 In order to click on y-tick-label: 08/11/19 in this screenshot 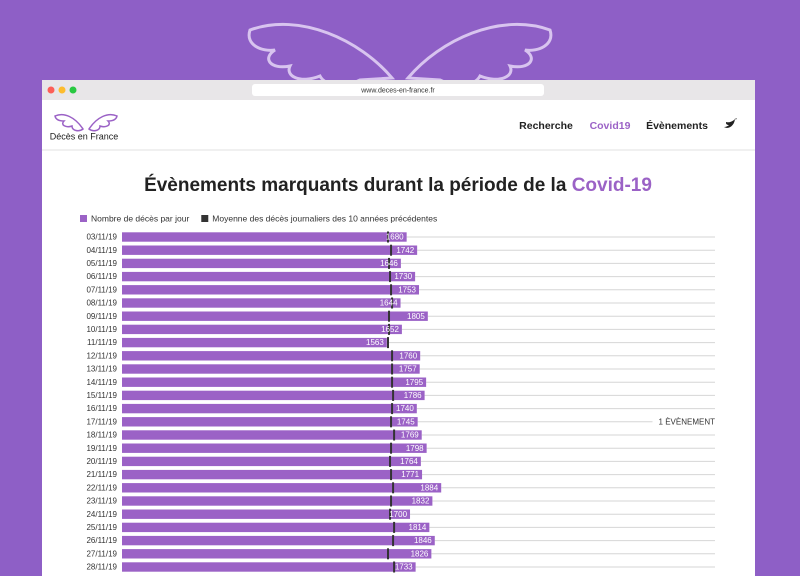, I will do `click(101, 303)`.